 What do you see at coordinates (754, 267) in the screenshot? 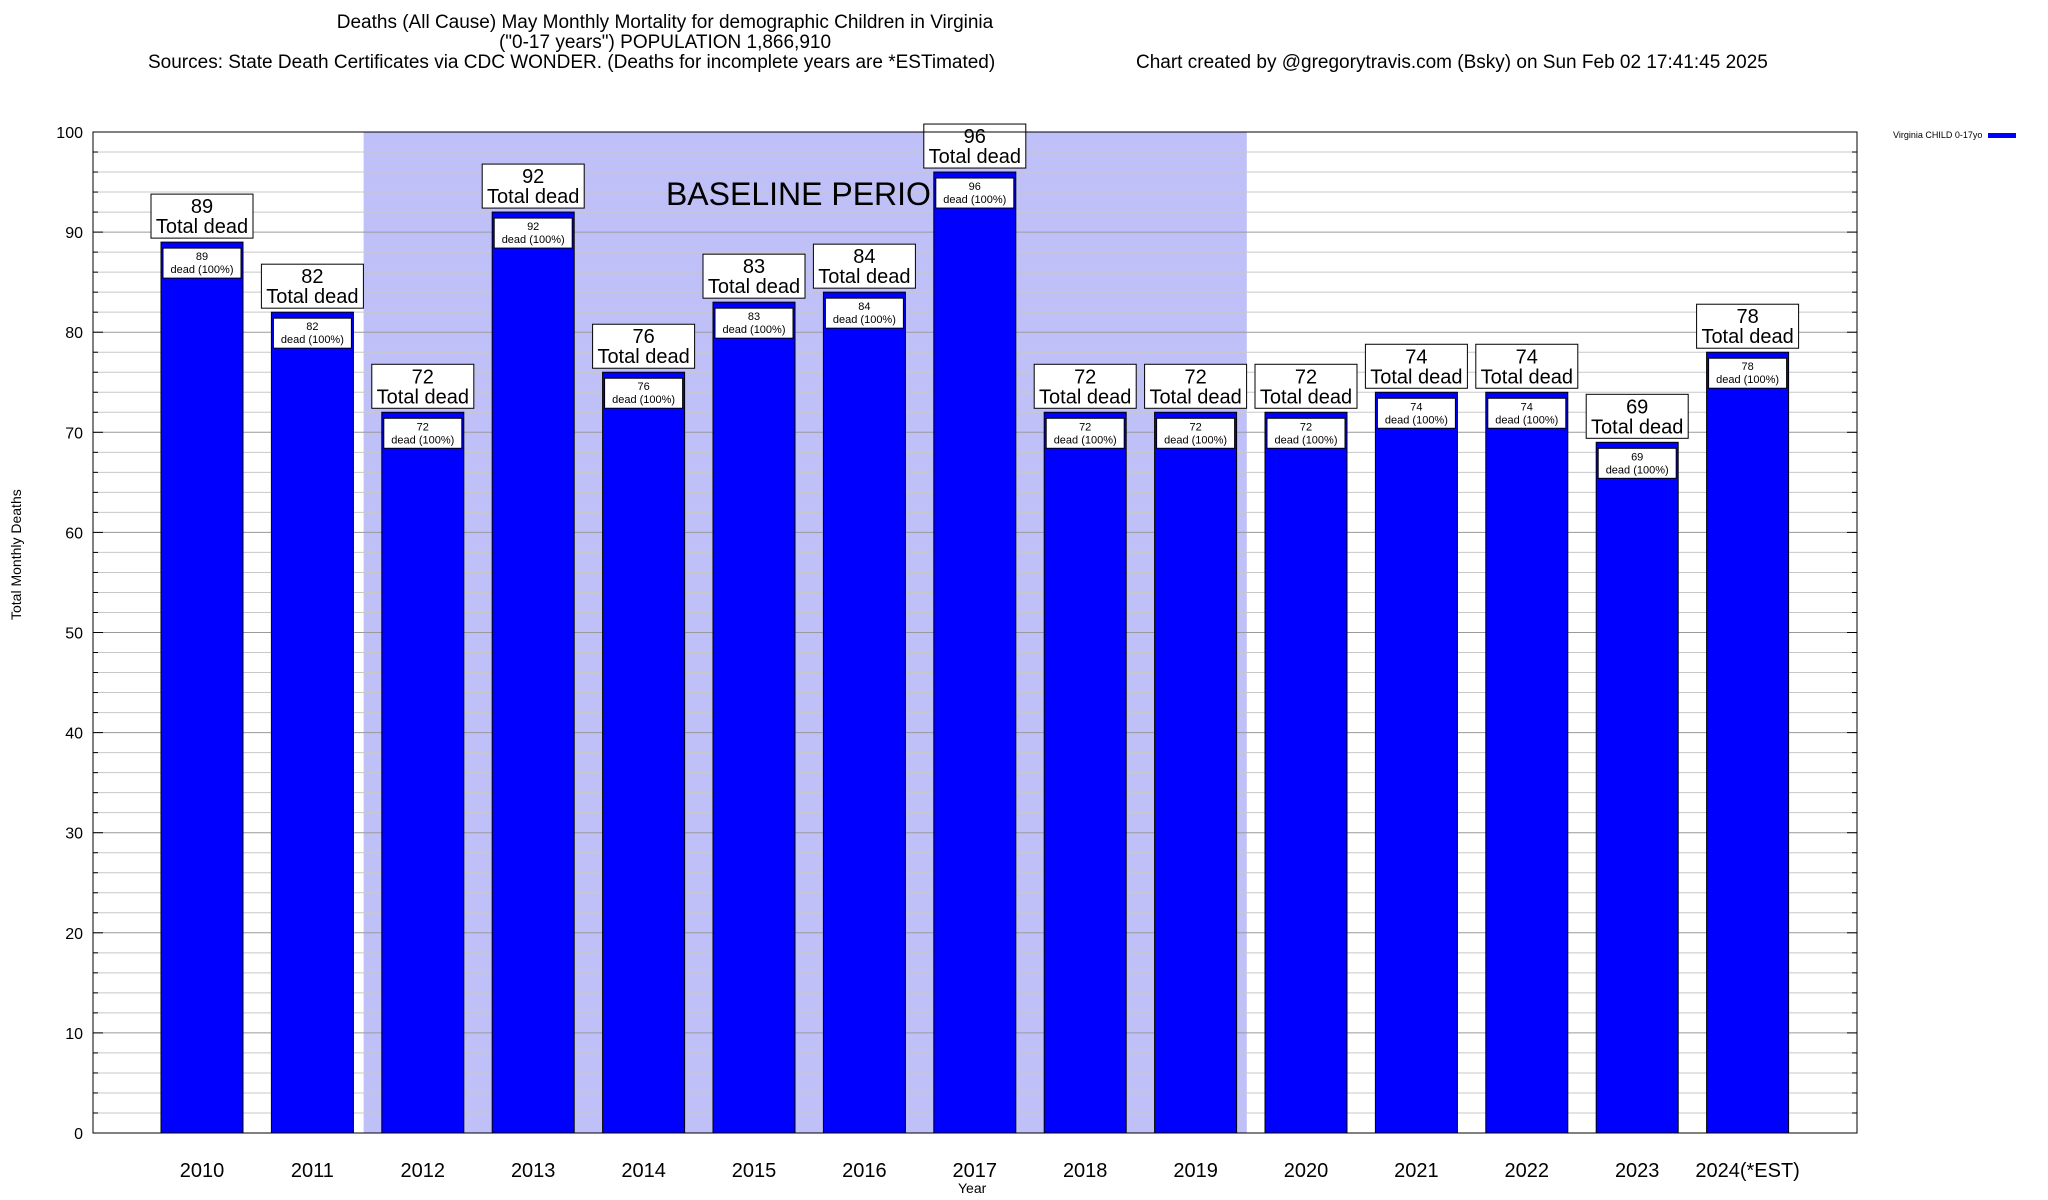
I see `bar-total-value: 83` at bounding box center [754, 267].